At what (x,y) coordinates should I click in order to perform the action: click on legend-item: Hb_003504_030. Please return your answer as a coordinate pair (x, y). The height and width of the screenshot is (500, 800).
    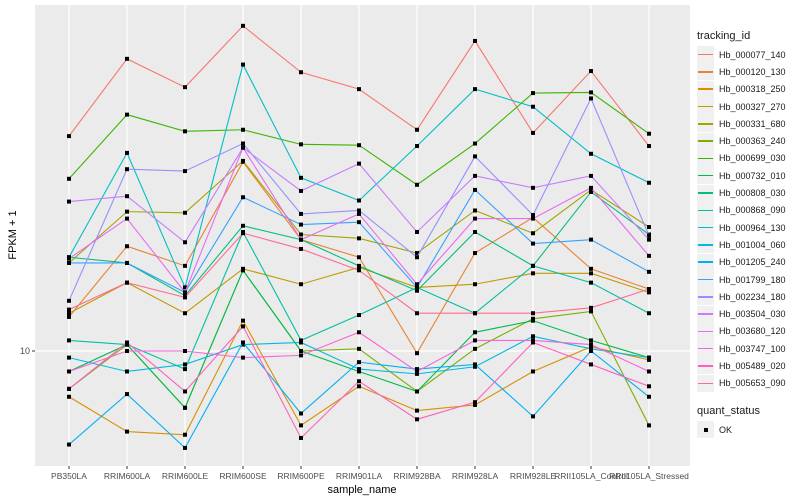
    Looking at the image, I should click on (747, 314).